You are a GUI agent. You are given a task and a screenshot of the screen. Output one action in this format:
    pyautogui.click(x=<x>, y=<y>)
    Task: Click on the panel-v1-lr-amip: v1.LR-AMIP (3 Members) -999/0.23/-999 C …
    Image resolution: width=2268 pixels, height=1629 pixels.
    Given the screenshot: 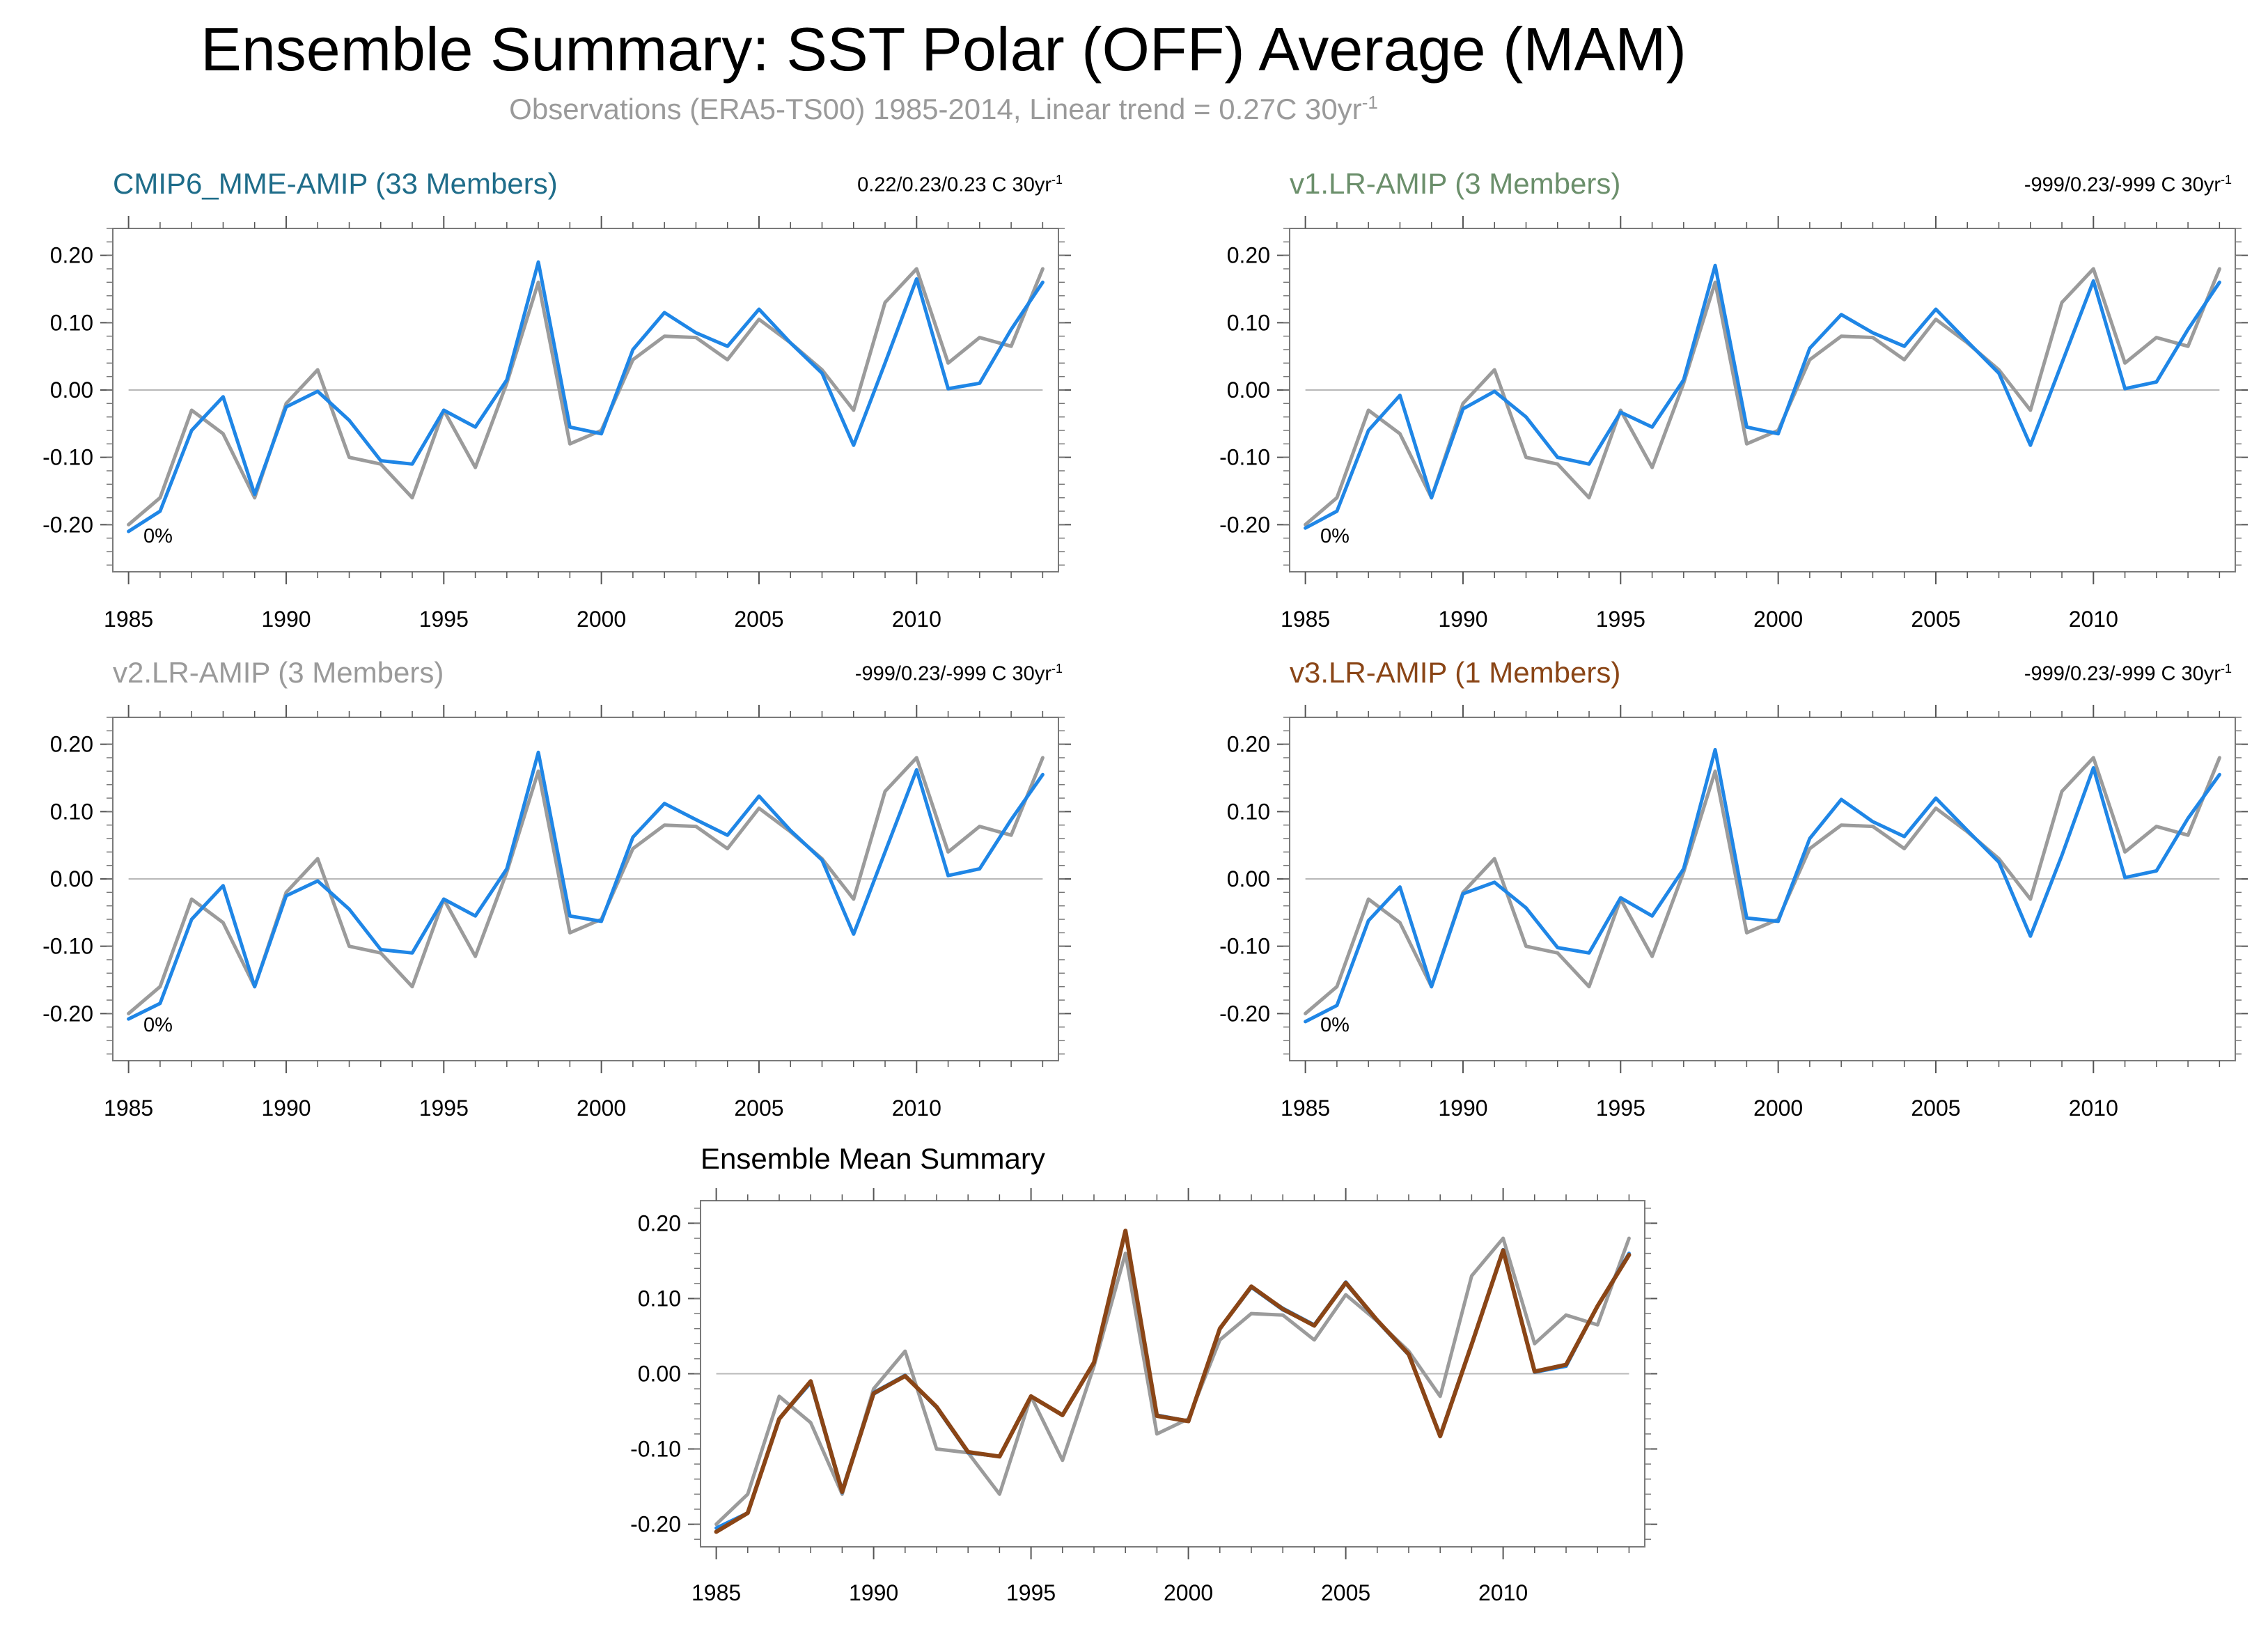 What is the action you would take?
    pyautogui.click(x=1722, y=400)
    